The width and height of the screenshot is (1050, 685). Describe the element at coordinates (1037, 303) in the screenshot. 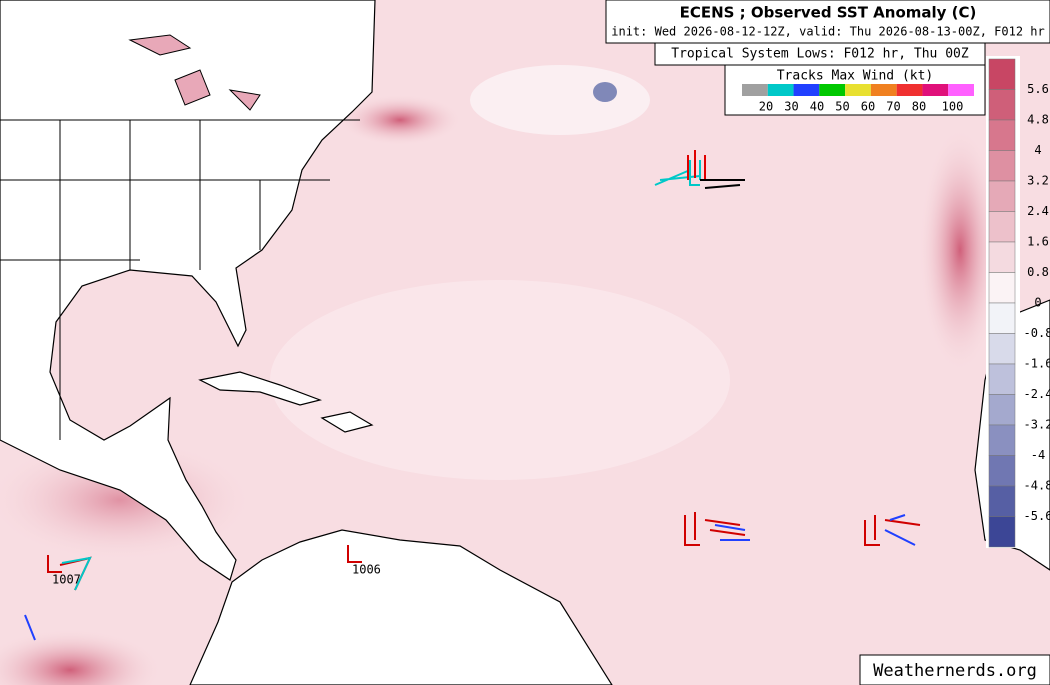

I see `colorbar-label: 0` at that location.